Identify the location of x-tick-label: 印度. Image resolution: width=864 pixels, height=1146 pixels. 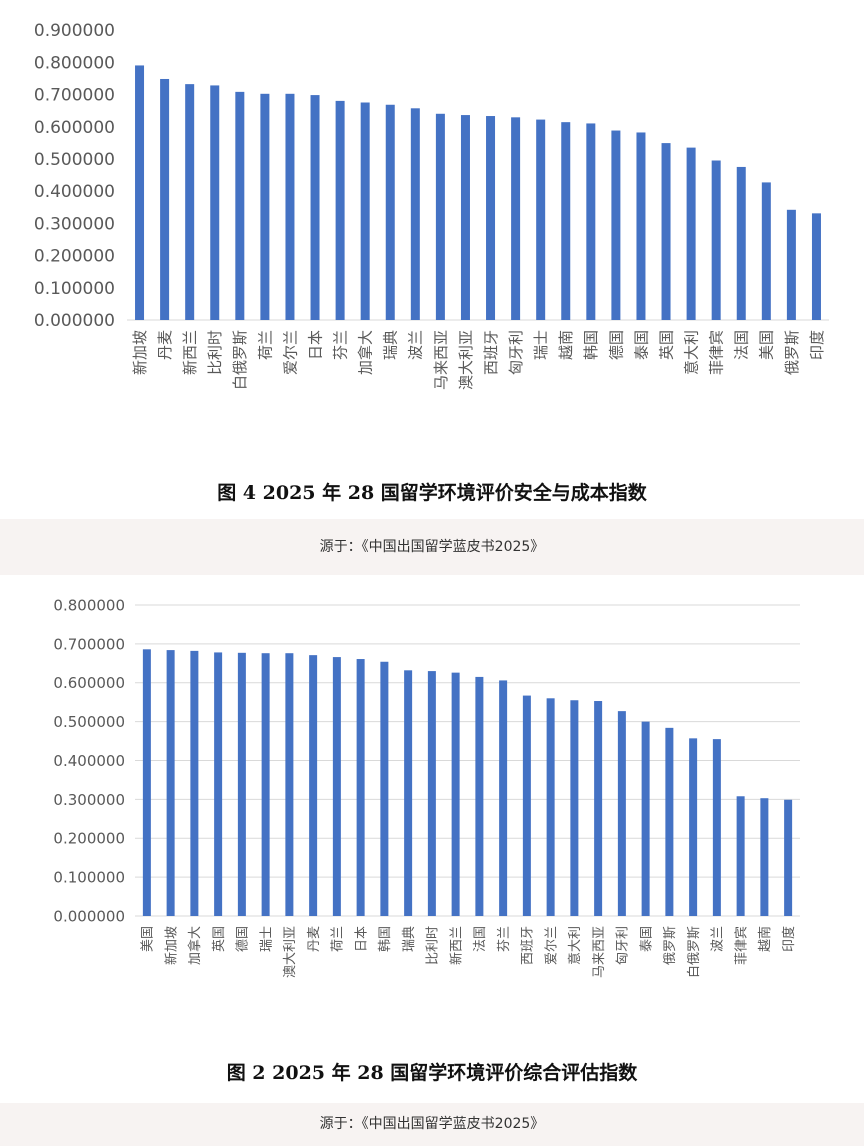
(817, 345).